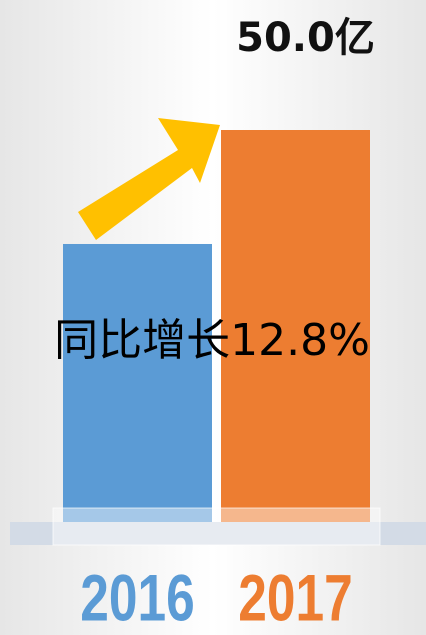  I want to click on value-label: 50.0亿, so click(305, 38).